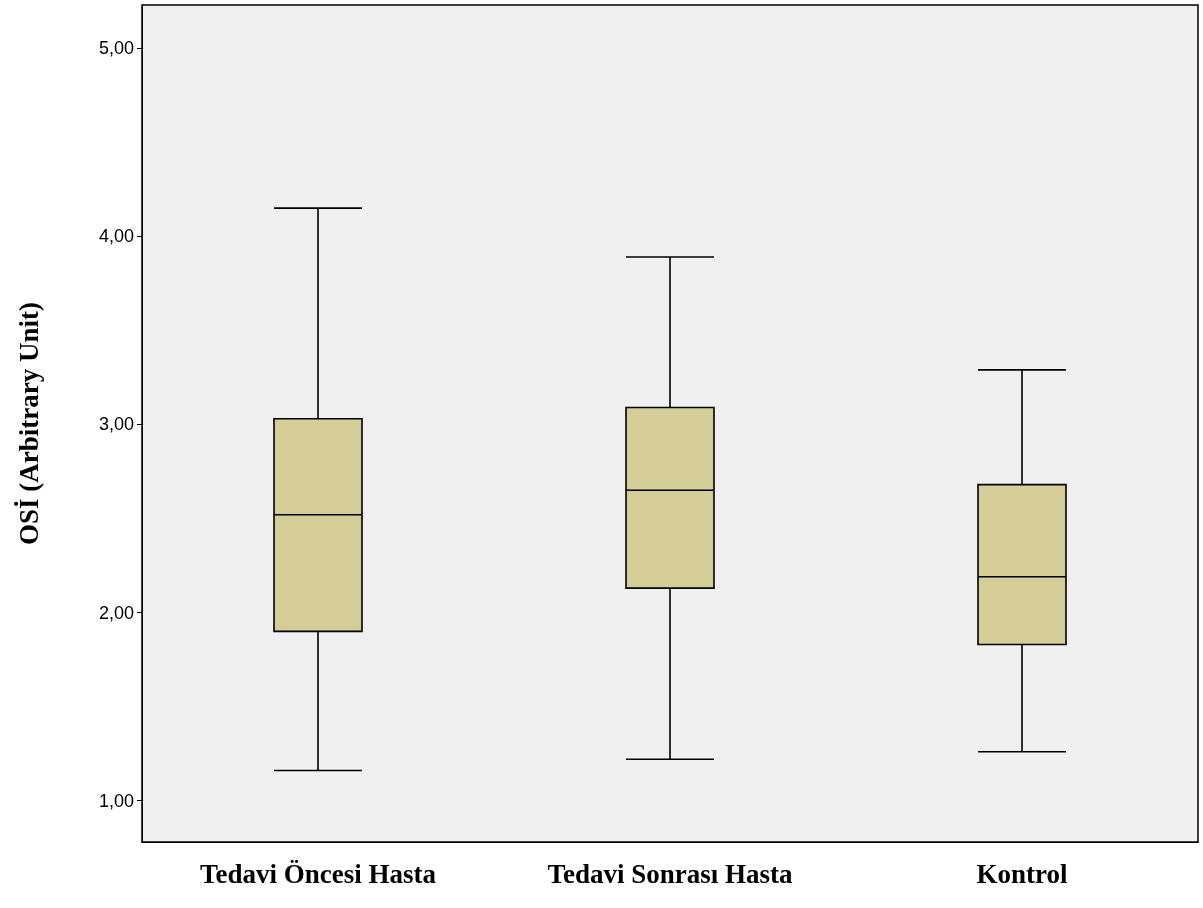 The image size is (1203, 908). I want to click on y-axis-title: OSİ (Arbitrary Unit), so click(28, 423).